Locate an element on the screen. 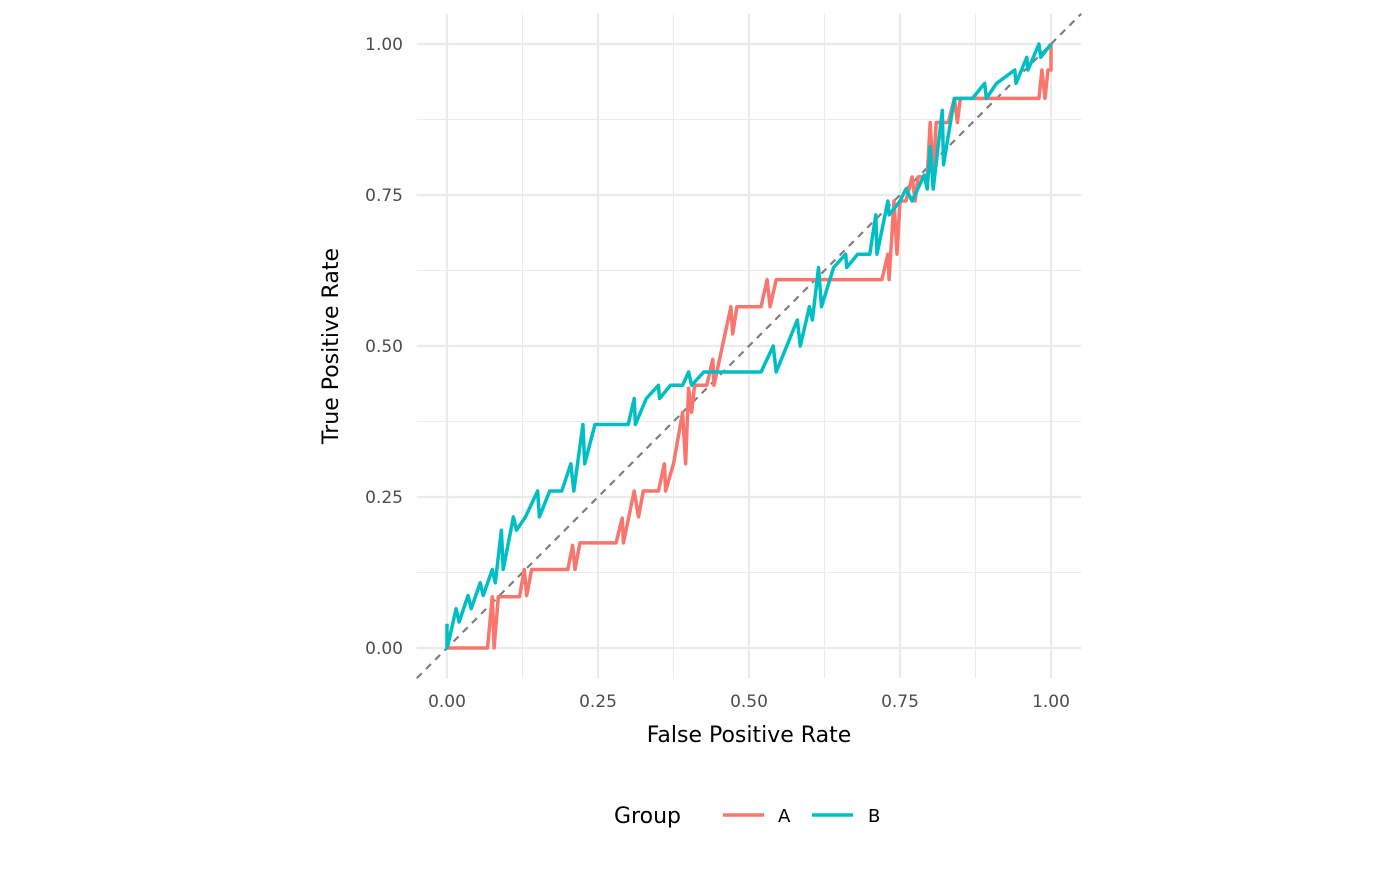 This screenshot has width=1400, height=870. x-tick-labels: 0.00 0.25 0.50 0.75 1.00 is located at coordinates (749, 702).